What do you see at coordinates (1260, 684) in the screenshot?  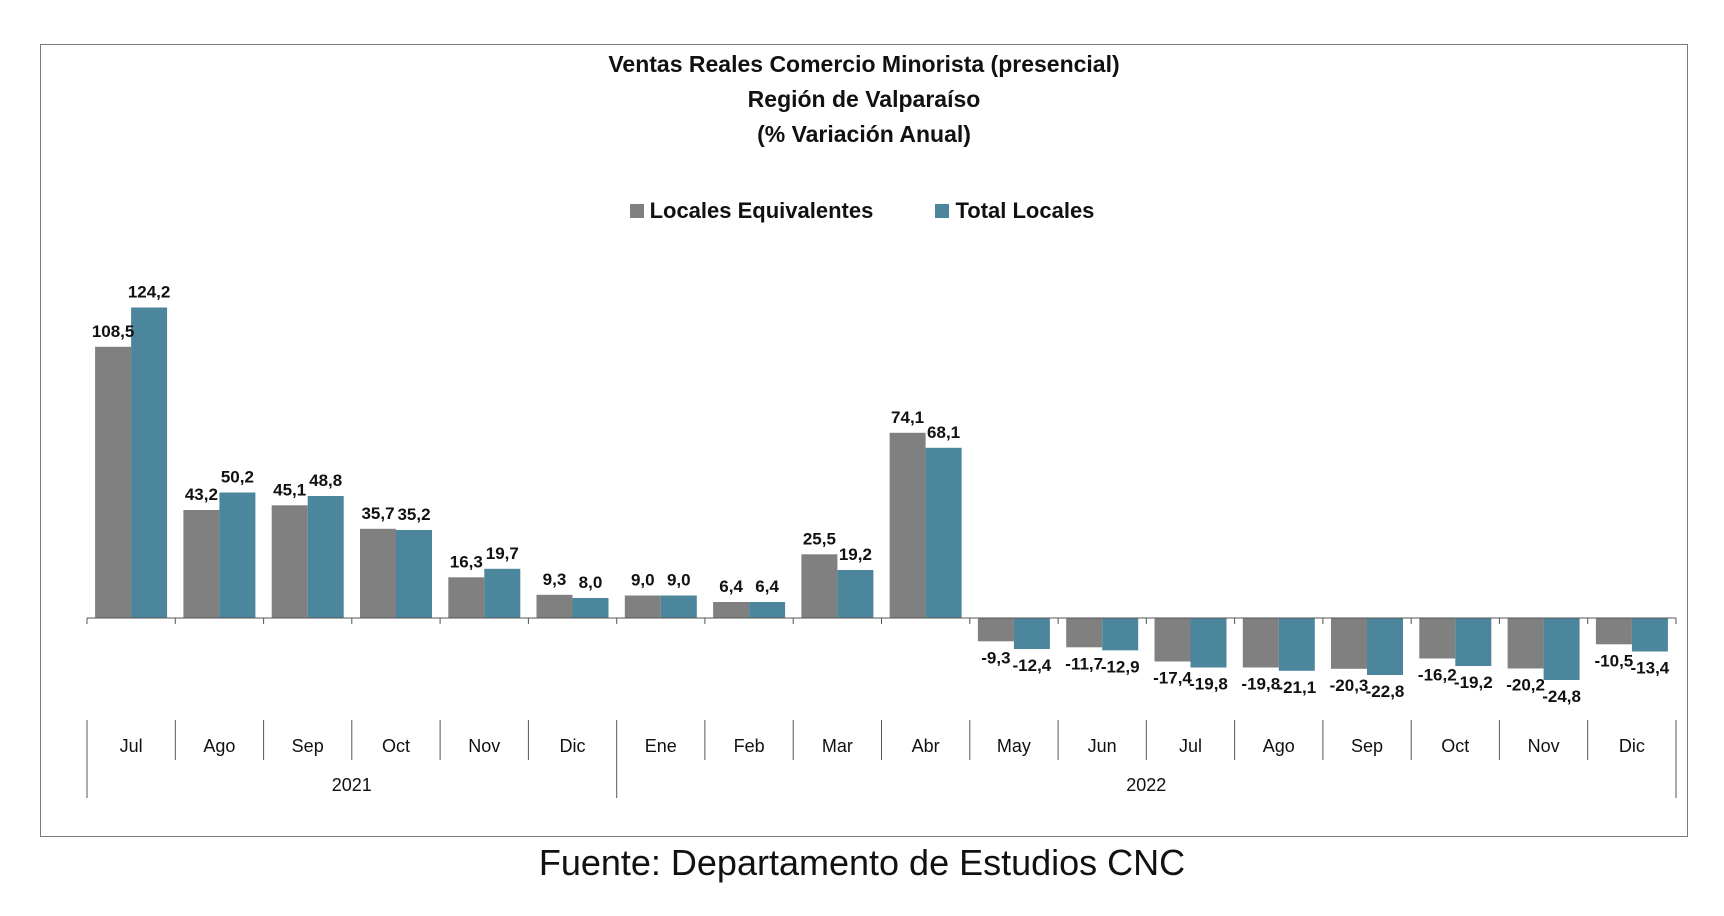 I see `data-label-series-1-14: -19,8` at bounding box center [1260, 684].